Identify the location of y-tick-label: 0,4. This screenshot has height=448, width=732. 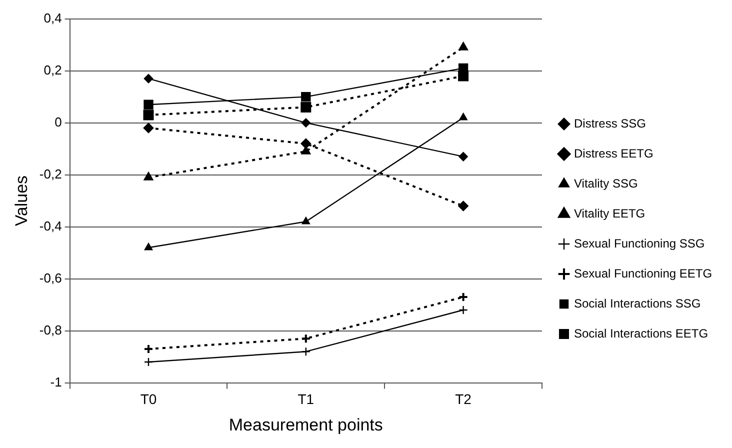
(53, 18).